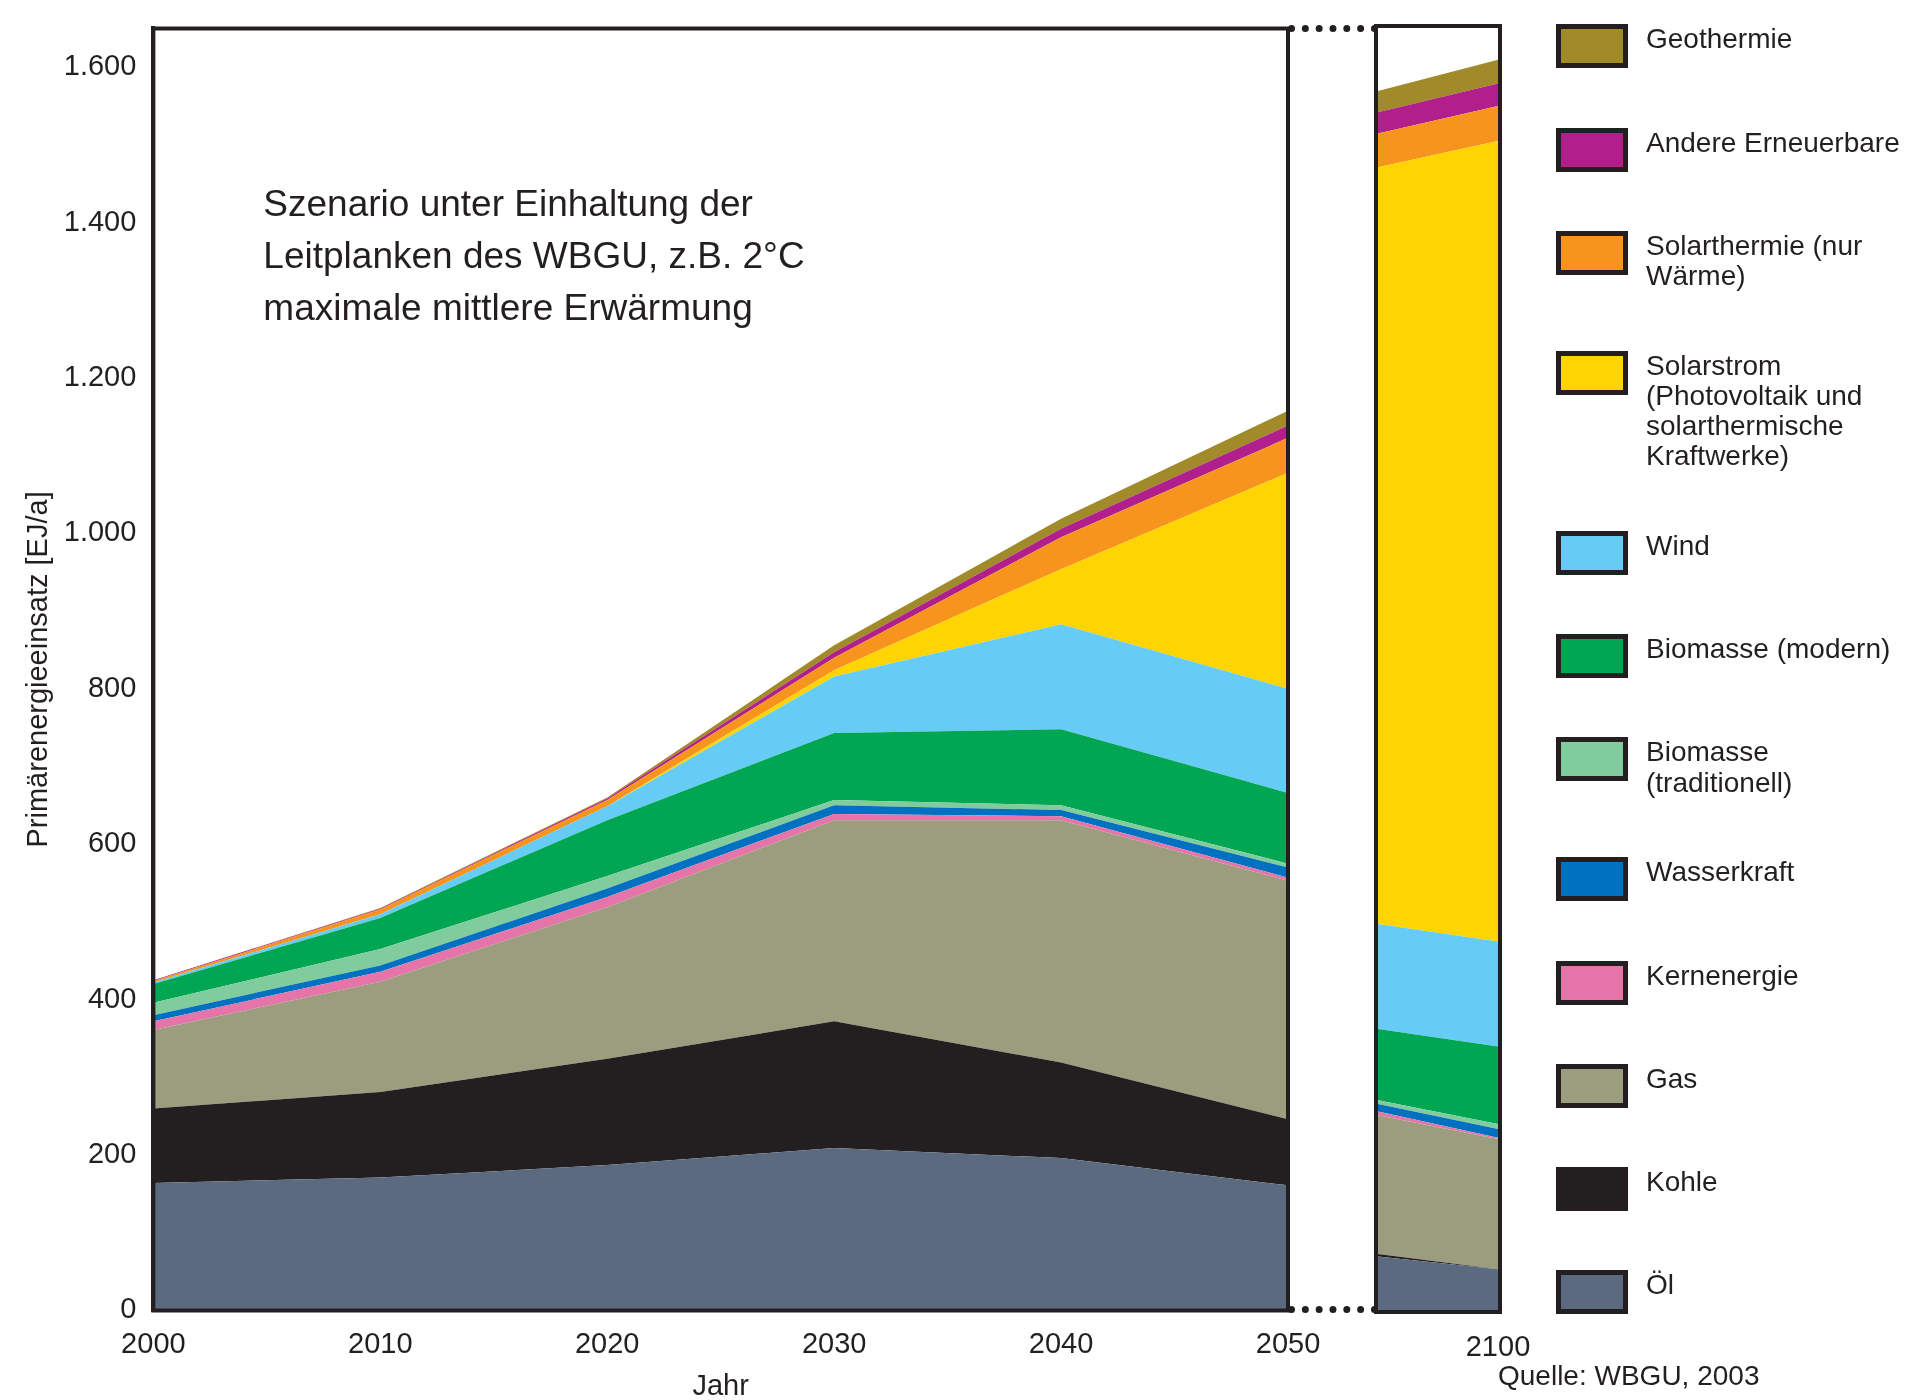 This screenshot has width=1913, height=1400. Describe the element at coordinates (1682, 1182) in the screenshot. I see `legend-label: Kohle` at that location.